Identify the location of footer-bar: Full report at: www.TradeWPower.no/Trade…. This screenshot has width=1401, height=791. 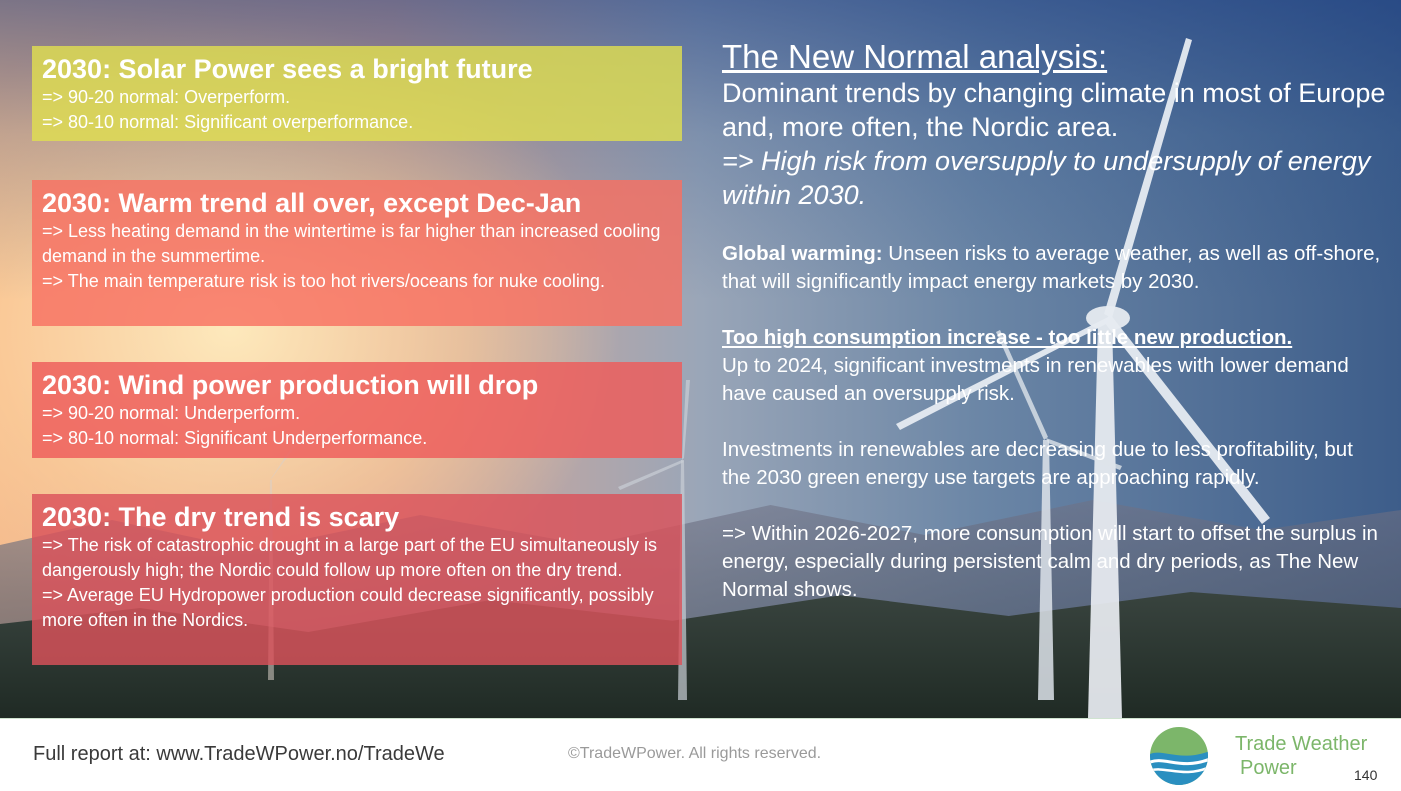
(700, 754).